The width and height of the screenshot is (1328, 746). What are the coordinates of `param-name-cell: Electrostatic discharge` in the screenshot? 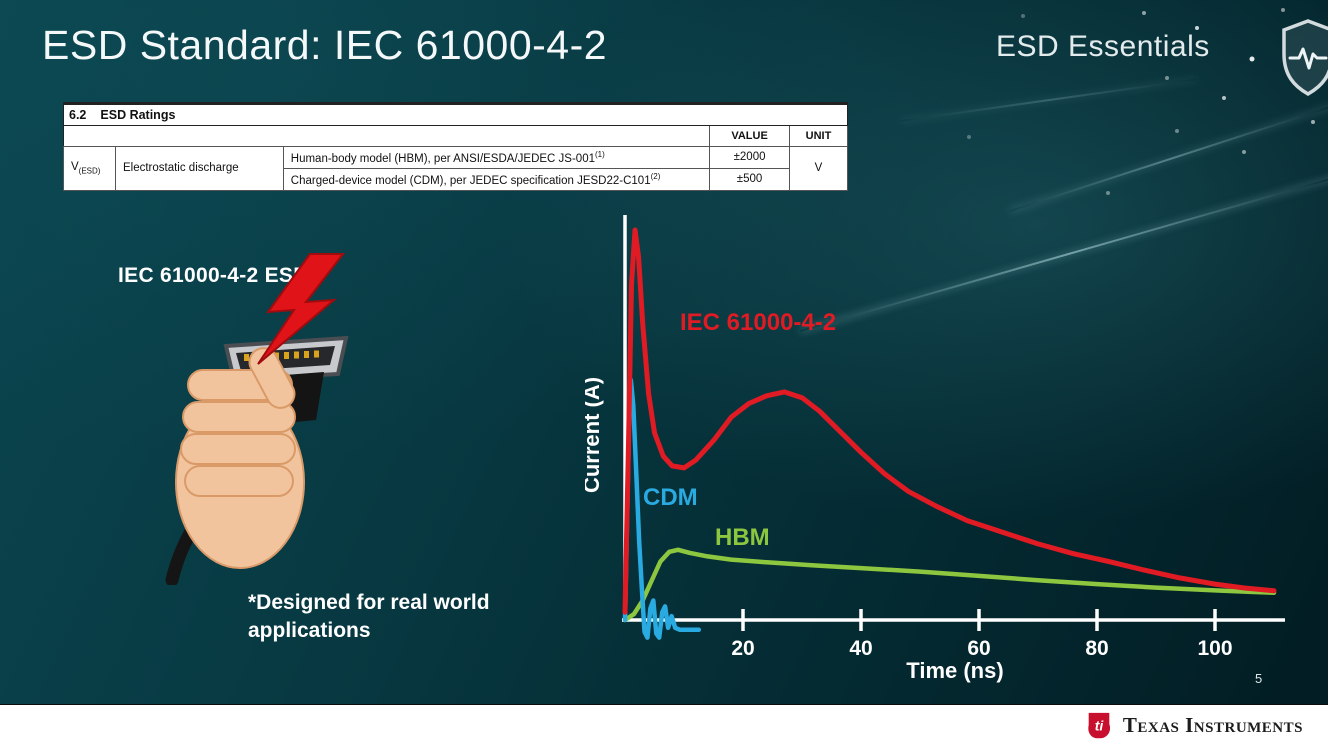 It's located at (199, 168).